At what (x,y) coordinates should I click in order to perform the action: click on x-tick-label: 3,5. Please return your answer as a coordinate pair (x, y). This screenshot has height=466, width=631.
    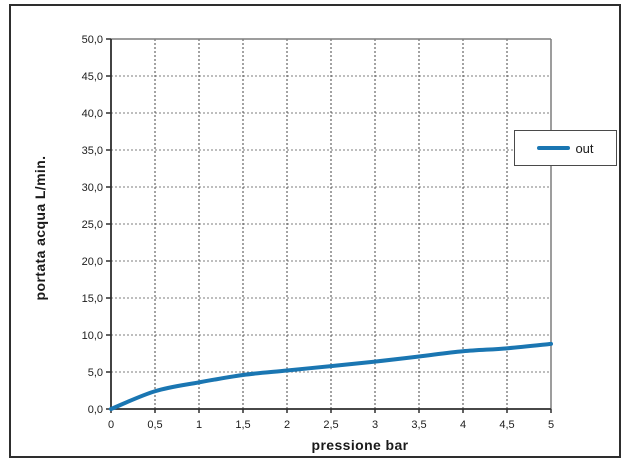
    Looking at the image, I should click on (418, 425).